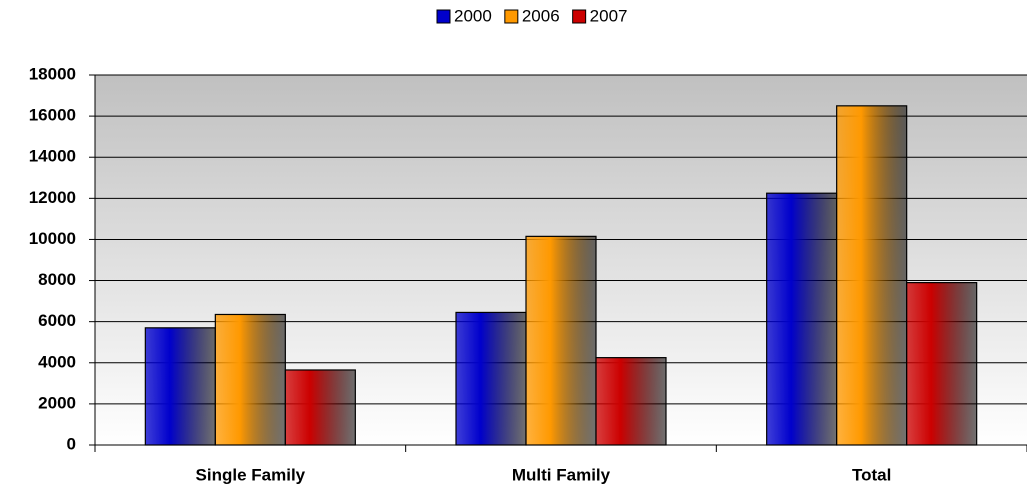 This screenshot has width=1027, height=489. What do you see at coordinates (71, 443) in the screenshot?
I see `y-tick-label: 0` at bounding box center [71, 443].